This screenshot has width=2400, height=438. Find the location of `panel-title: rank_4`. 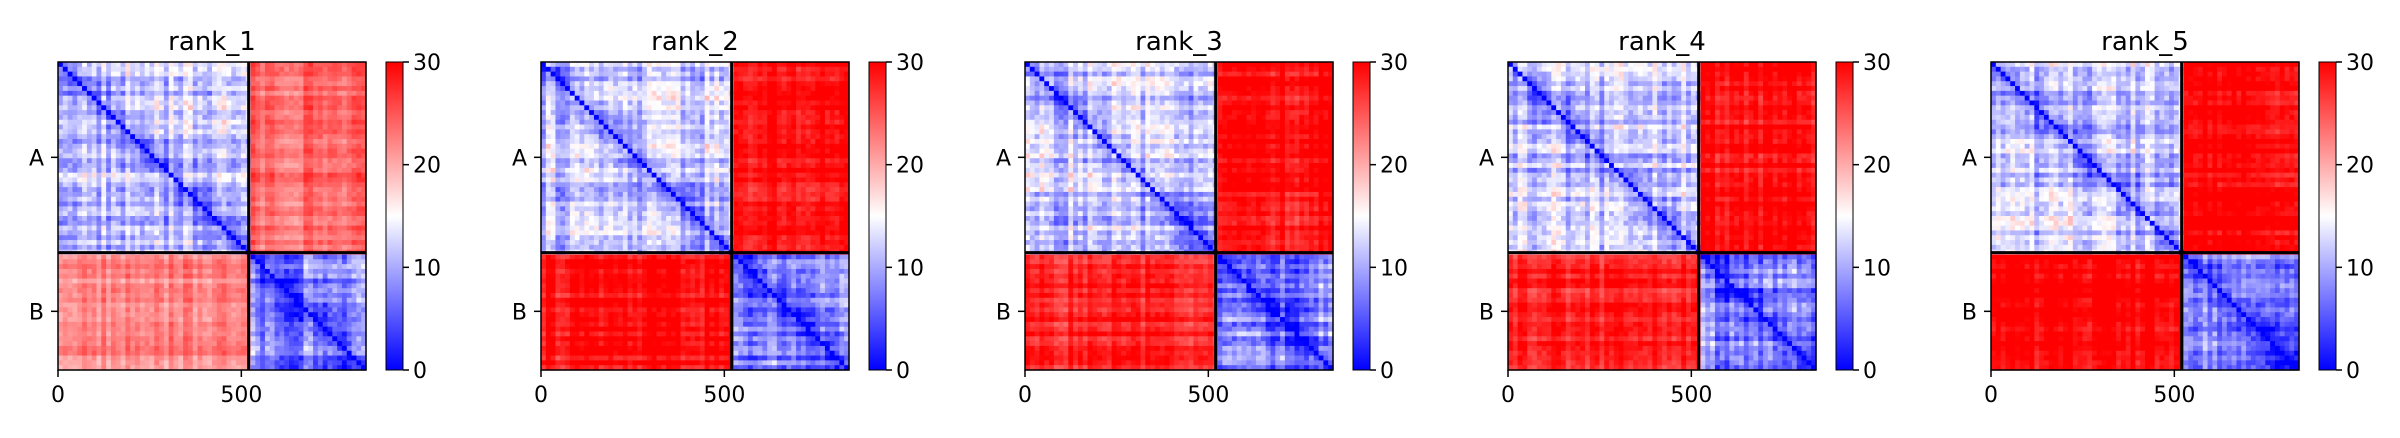

panel-title: rank_4 is located at coordinates (1662, 42).